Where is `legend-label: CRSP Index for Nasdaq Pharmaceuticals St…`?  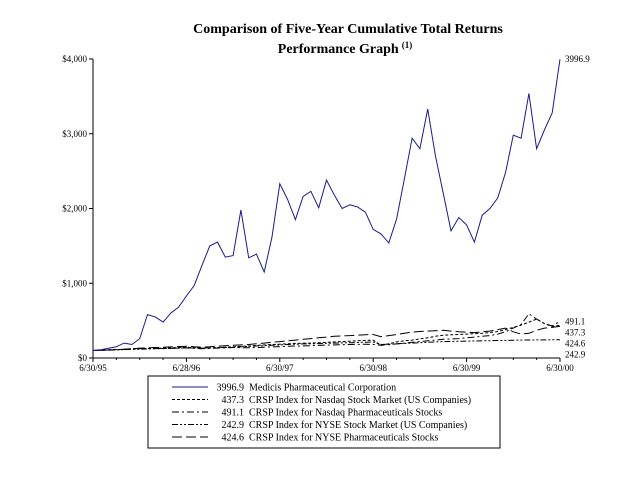 legend-label: CRSP Index for Nasdaq Pharmaceuticals St… is located at coordinates (345, 413).